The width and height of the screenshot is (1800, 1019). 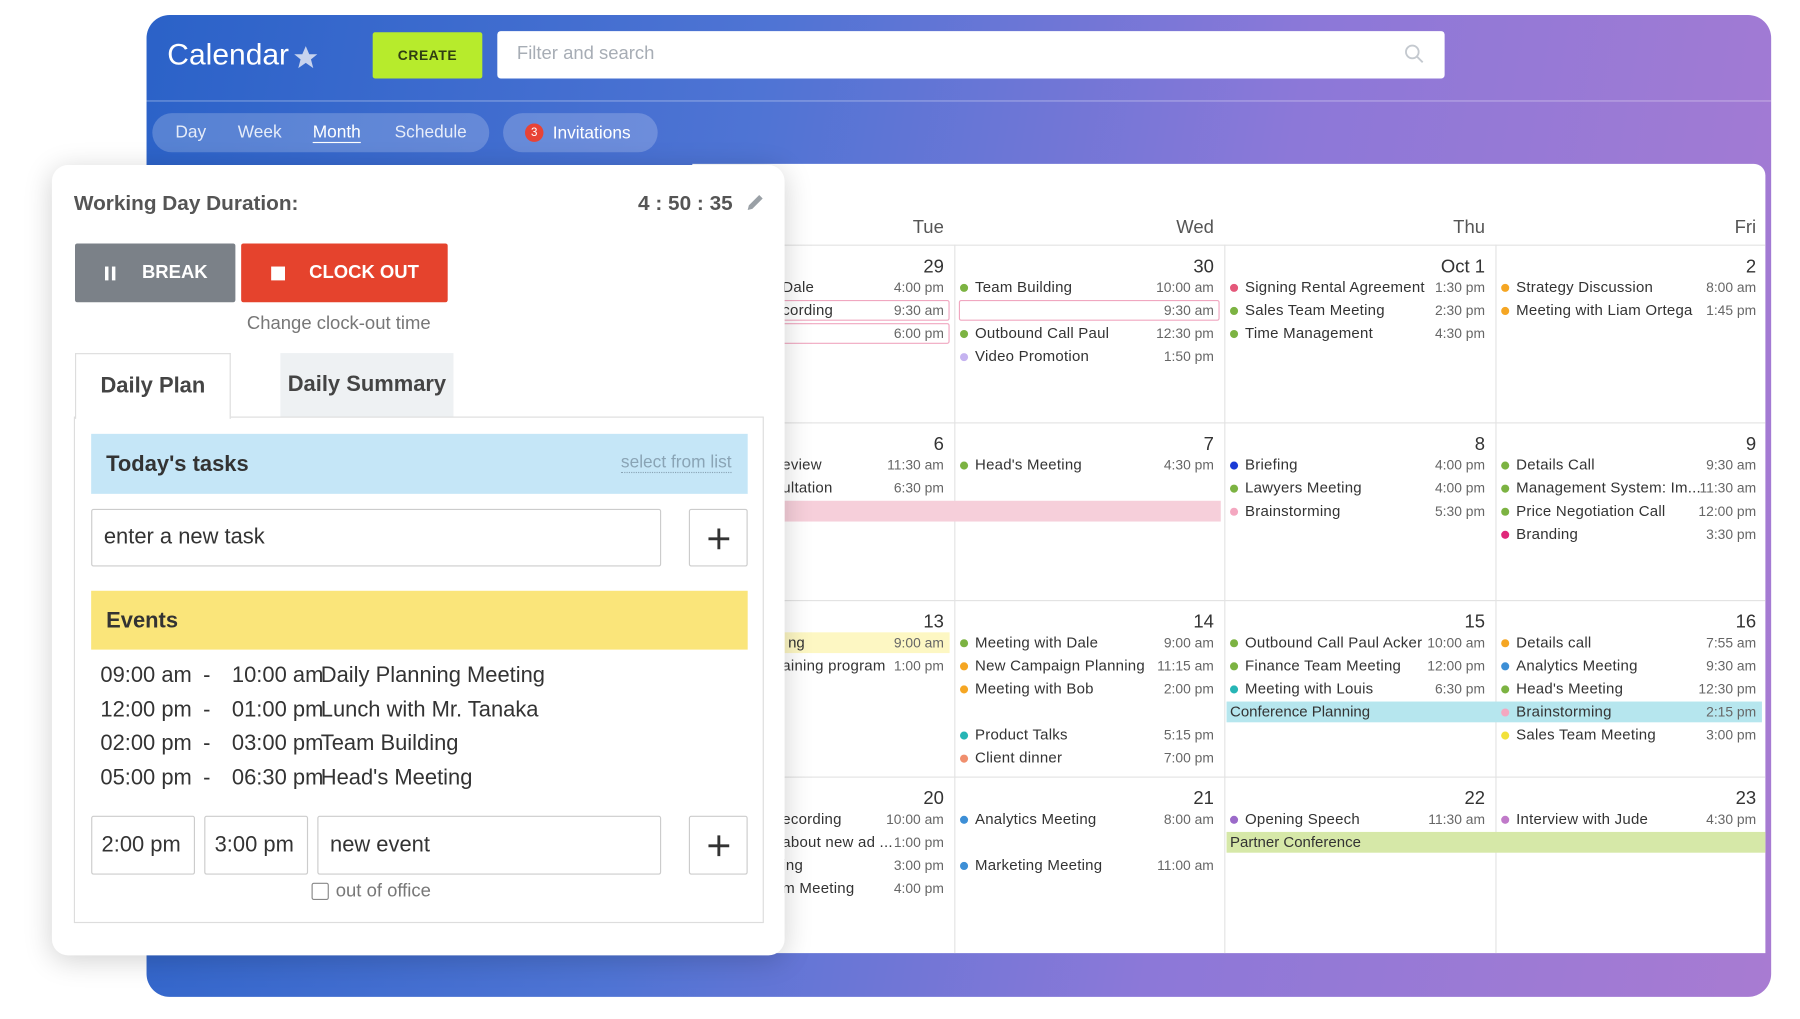 What do you see at coordinates (143, 845) in the screenshot?
I see `start-input: 2:00 pm` at bounding box center [143, 845].